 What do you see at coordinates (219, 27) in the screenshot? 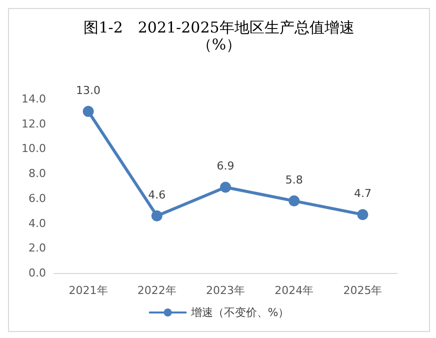
I see `chart-title: 图1-2 2021-2025年地区生产总值增速` at bounding box center [219, 27].